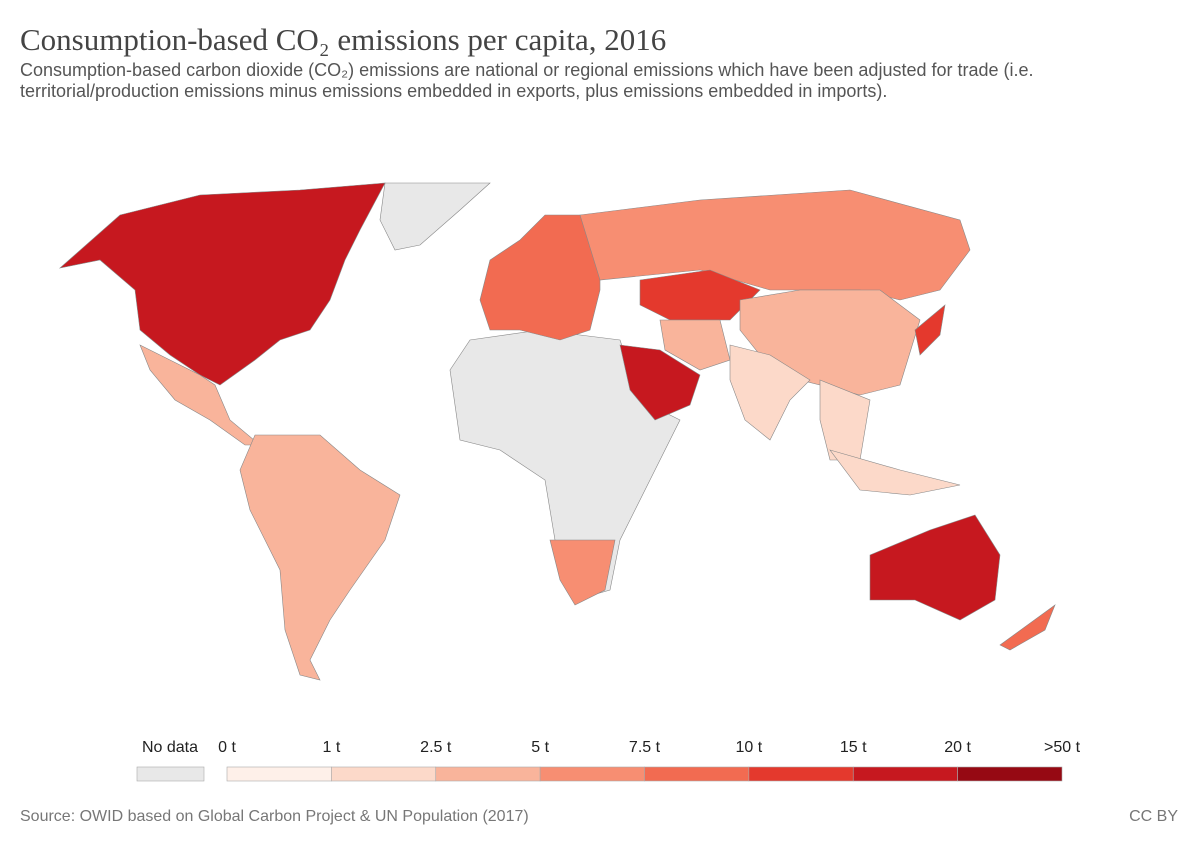  Describe the element at coordinates (895, 472) in the screenshot. I see `indonesia` at that location.